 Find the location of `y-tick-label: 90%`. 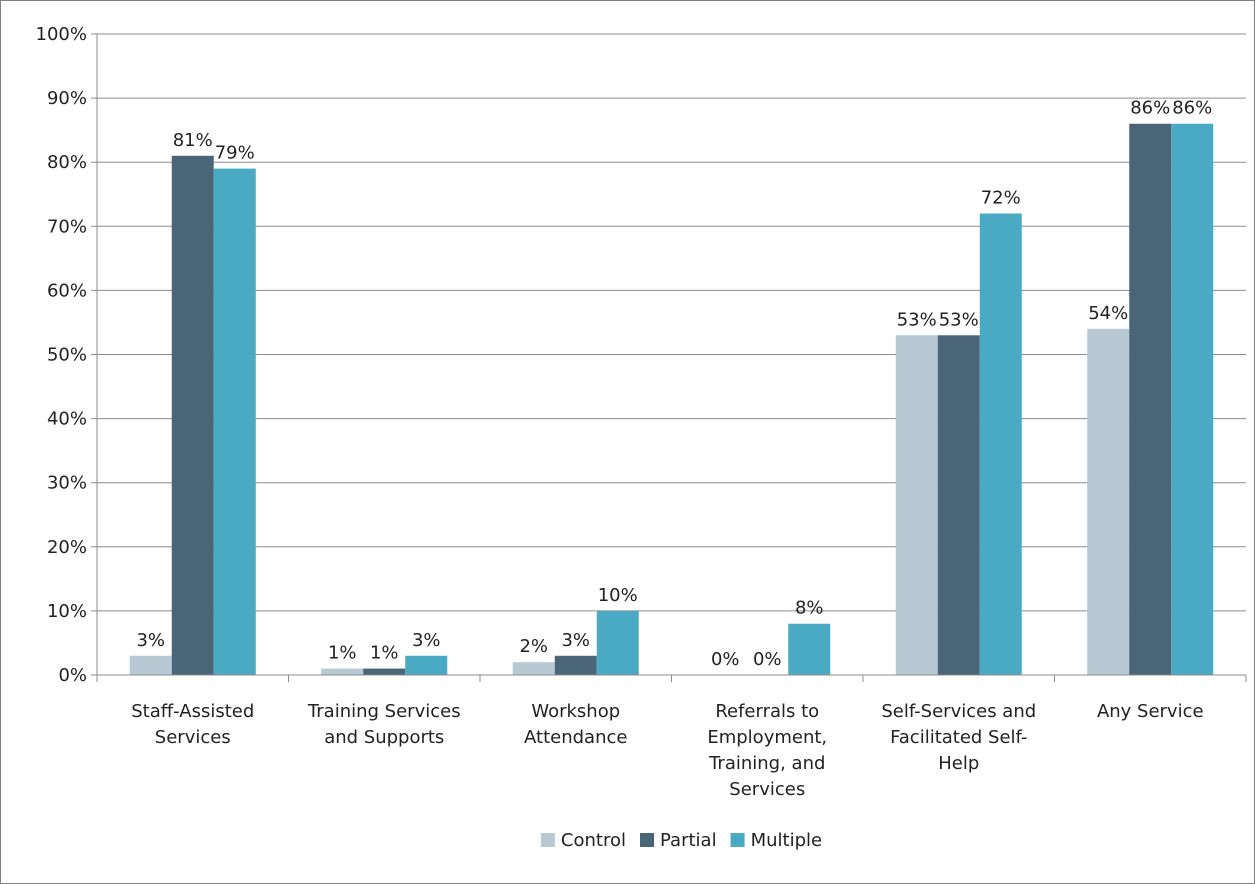

y-tick-label: 90% is located at coordinates (67, 98).